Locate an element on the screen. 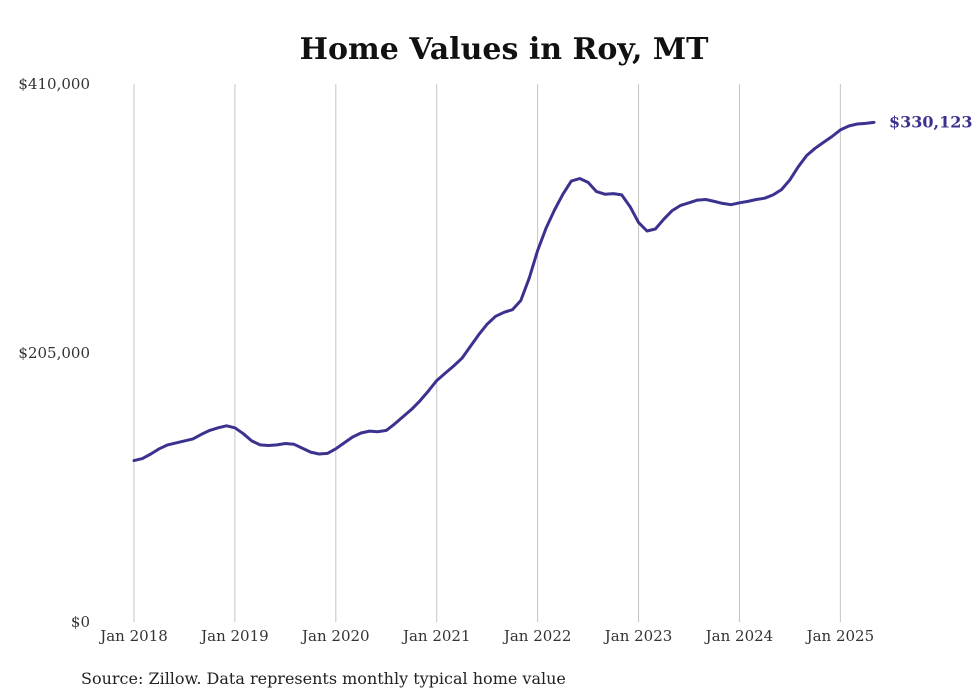 This screenshot has height=699, width=980. end-value-label: $330,123 is located at coordinates (931, 121).